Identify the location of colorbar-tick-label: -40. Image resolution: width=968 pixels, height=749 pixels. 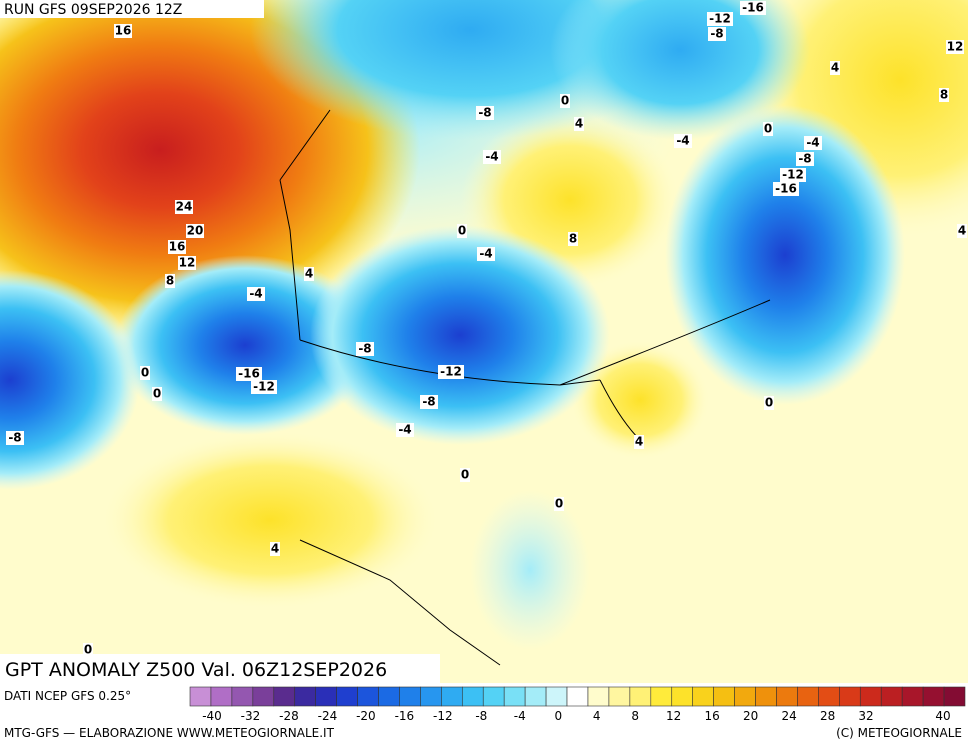
(212, 716).